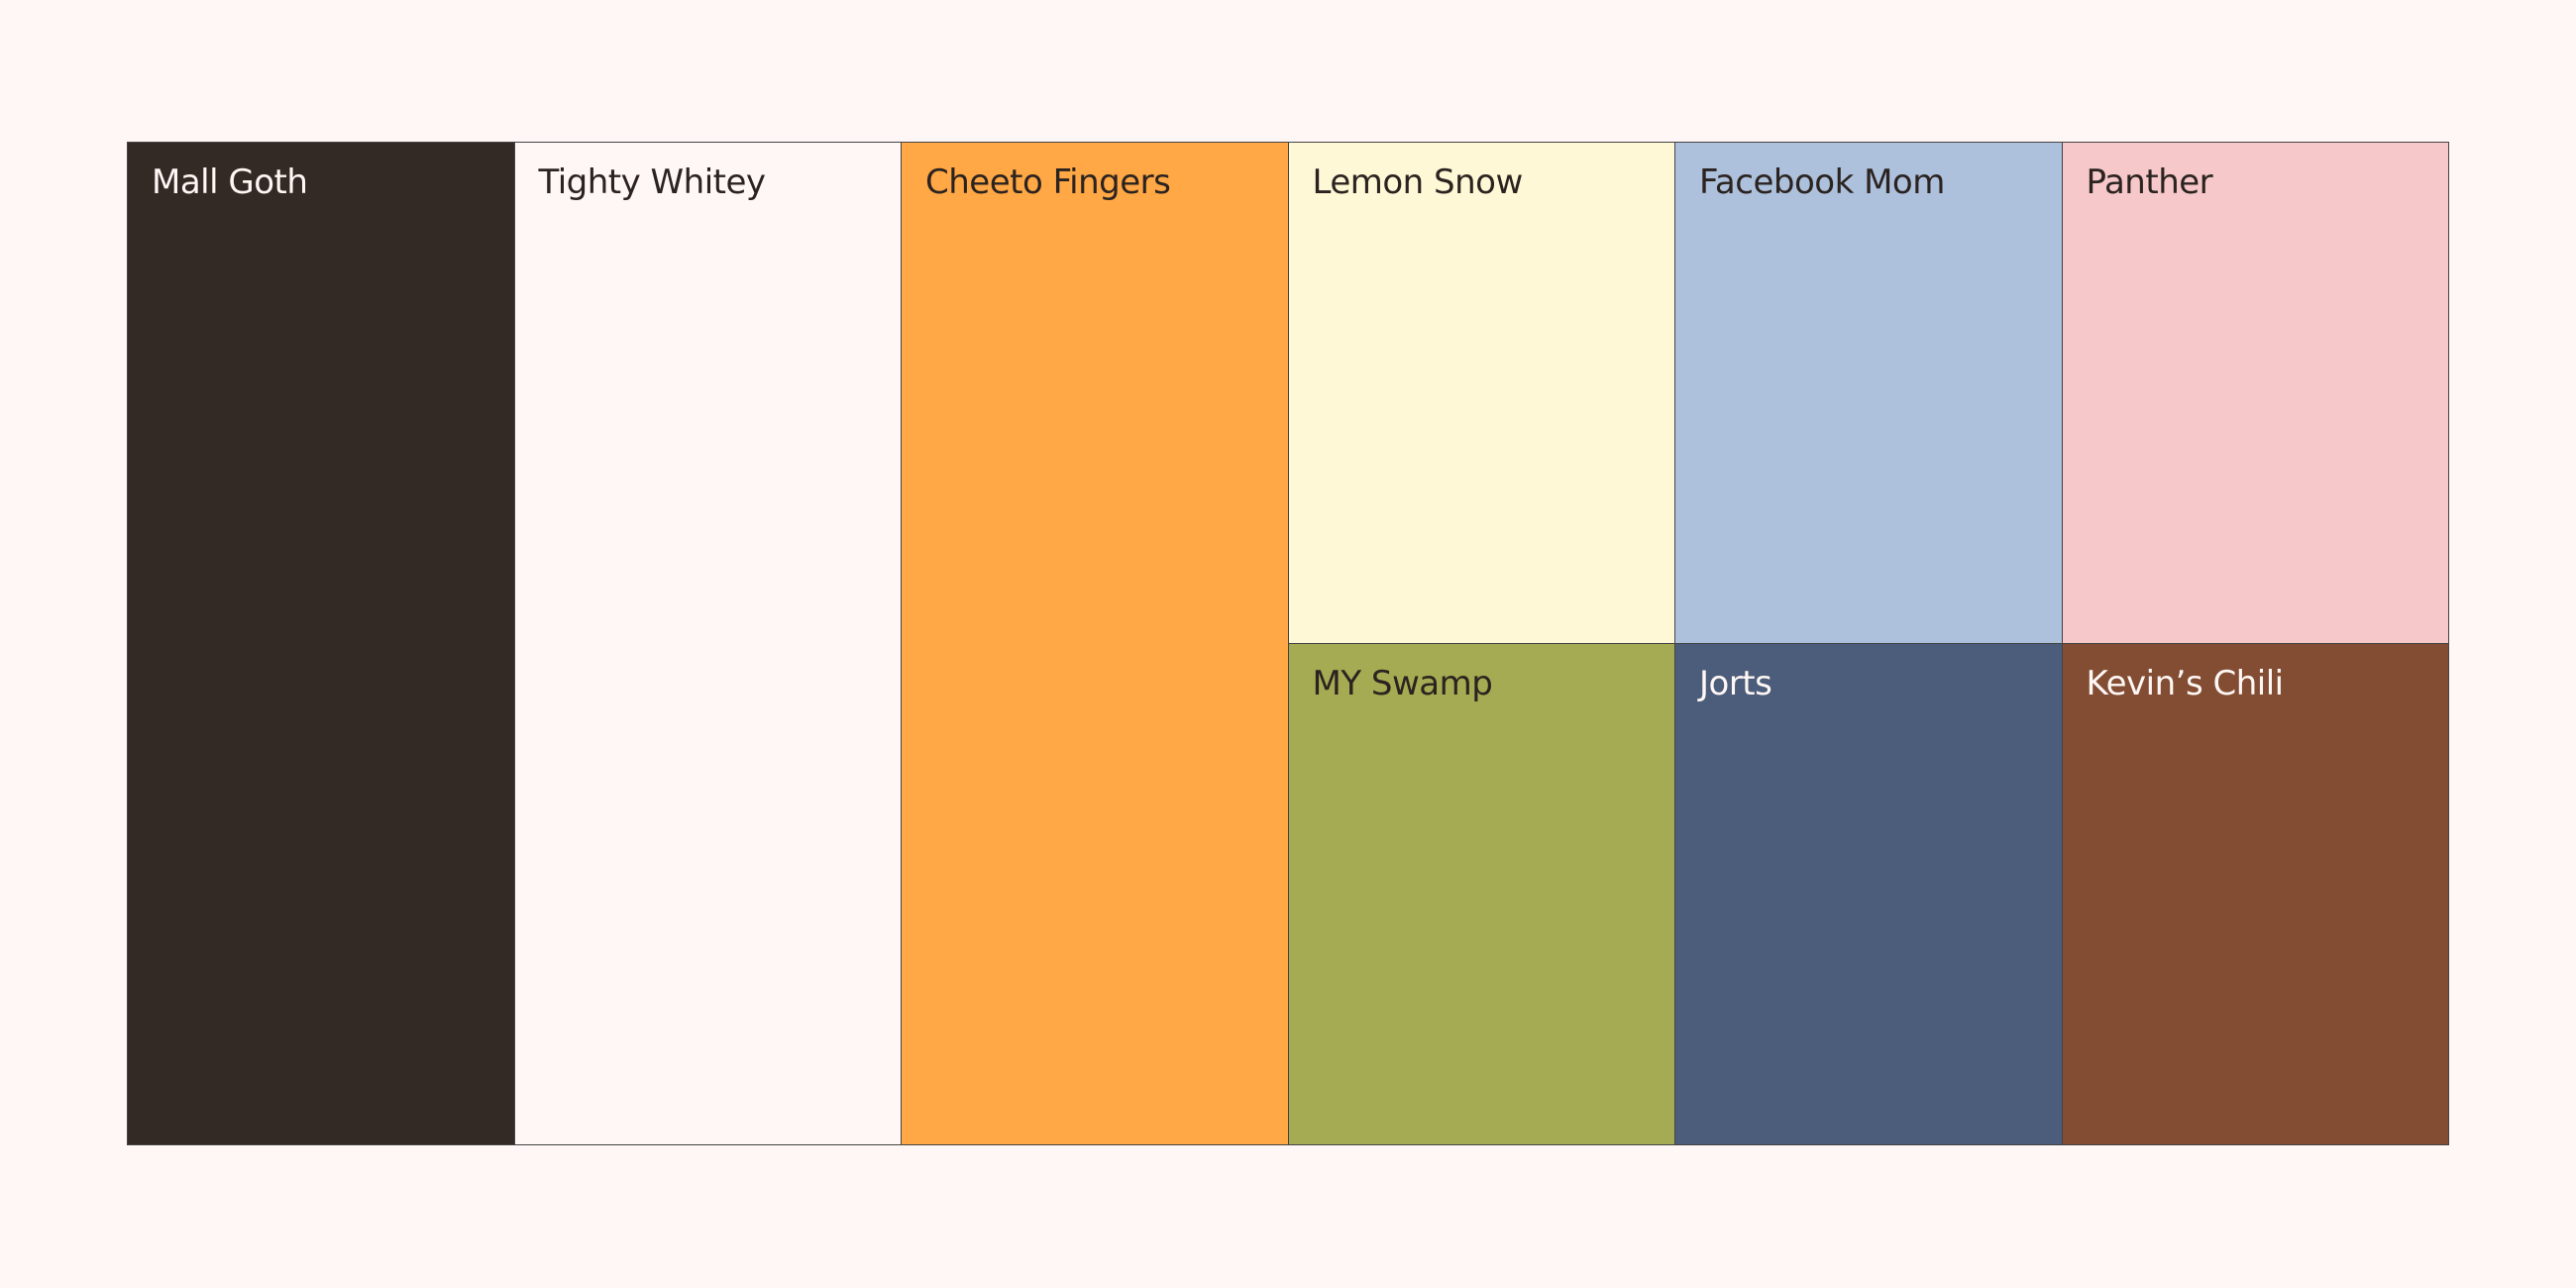  I want to click on color-swatch: Tighty Whitey, so click(707, 644).